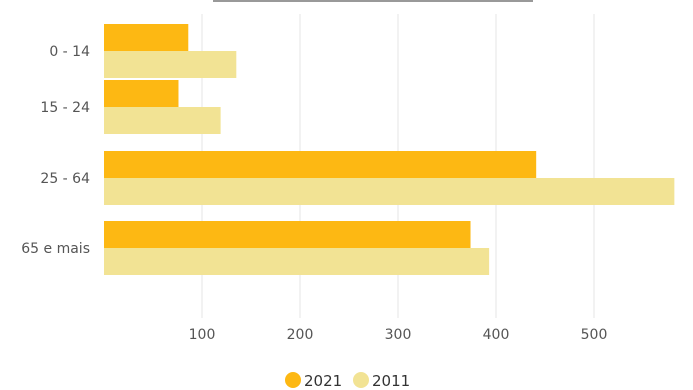 The image size is (693, 390). I want to click on legend: 2021 2011, so click(347, 381).